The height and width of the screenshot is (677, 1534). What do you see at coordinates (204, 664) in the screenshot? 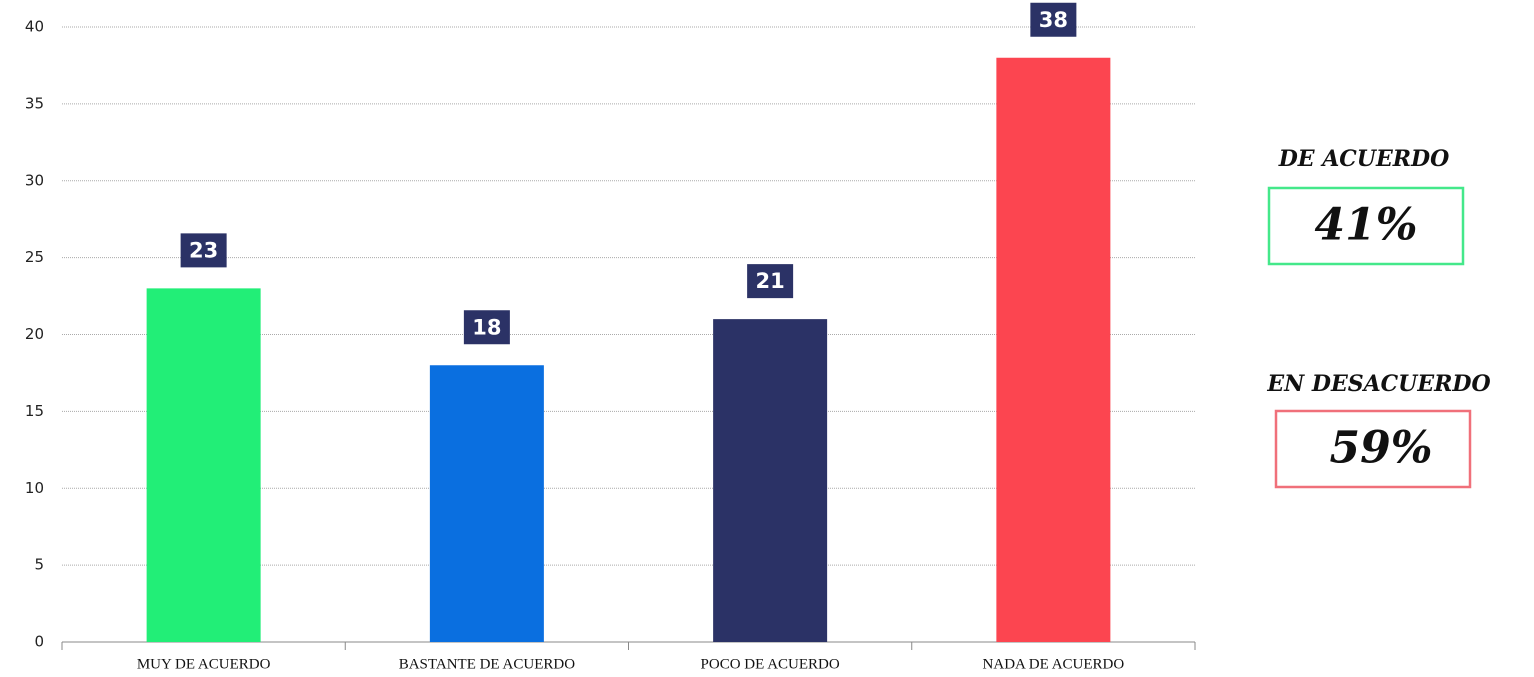
I see `x-tick-label: MUY DE ACUERDO` at bounding box center [204, 664].